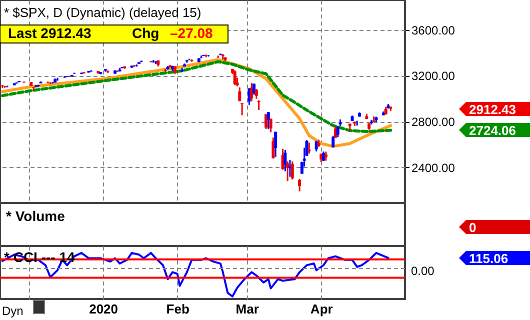 The width and height of the screenshot is (530, 320). I want to click on x-tick-label: Mar, so click(247, 309).